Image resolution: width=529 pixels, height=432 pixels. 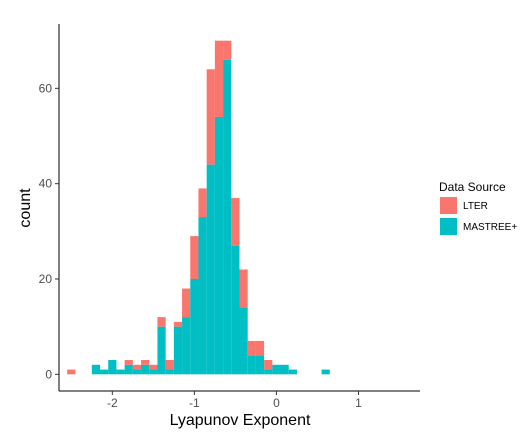 I want to click on legend-label: MASTREE+, so click(x=490, y=227).